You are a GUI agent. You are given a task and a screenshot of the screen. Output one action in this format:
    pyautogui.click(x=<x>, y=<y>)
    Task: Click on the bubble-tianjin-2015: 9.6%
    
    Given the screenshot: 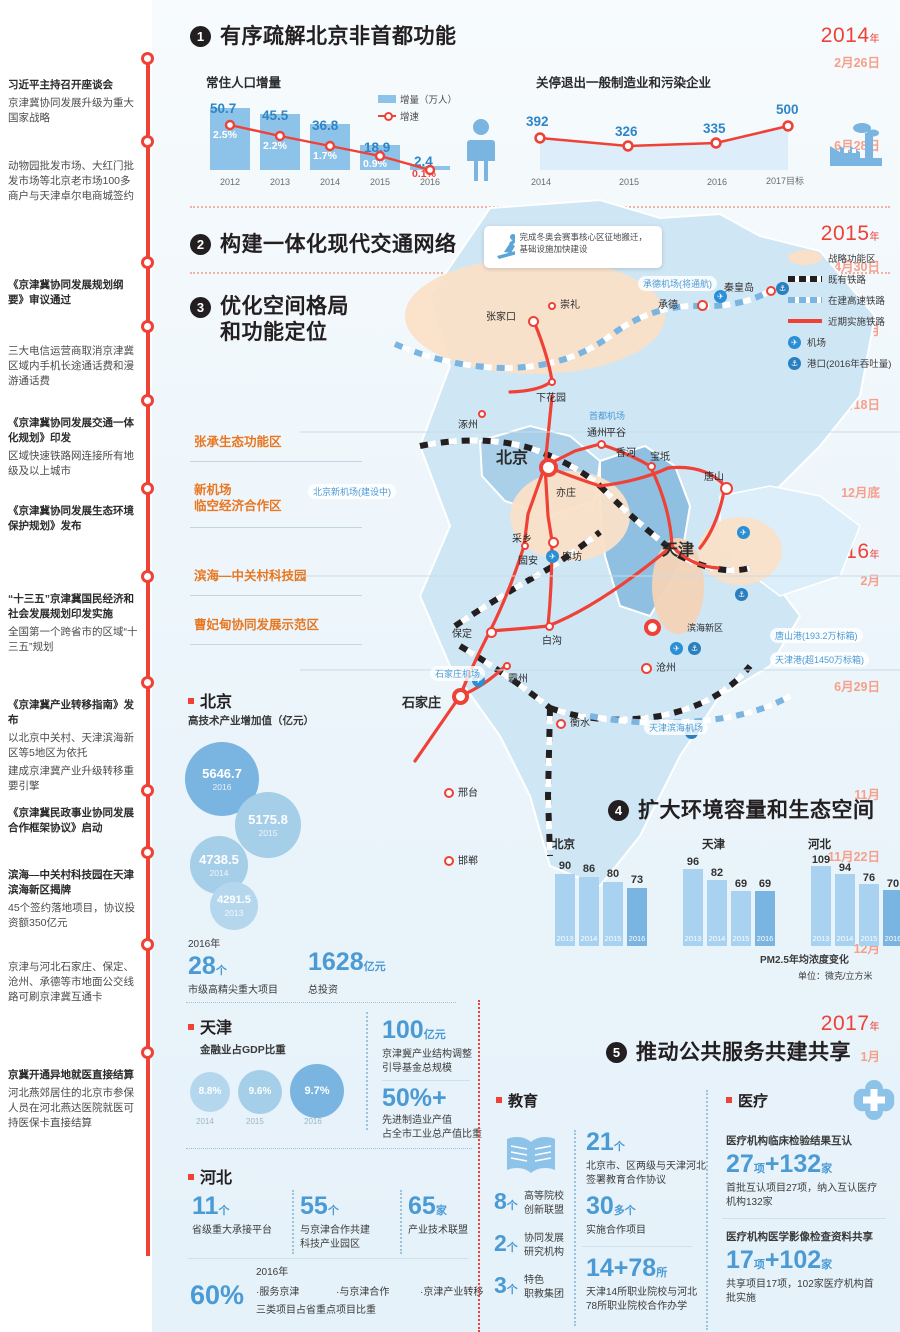 What is the action you would take?
    pyautogui.click(x=260, y=1092)
    